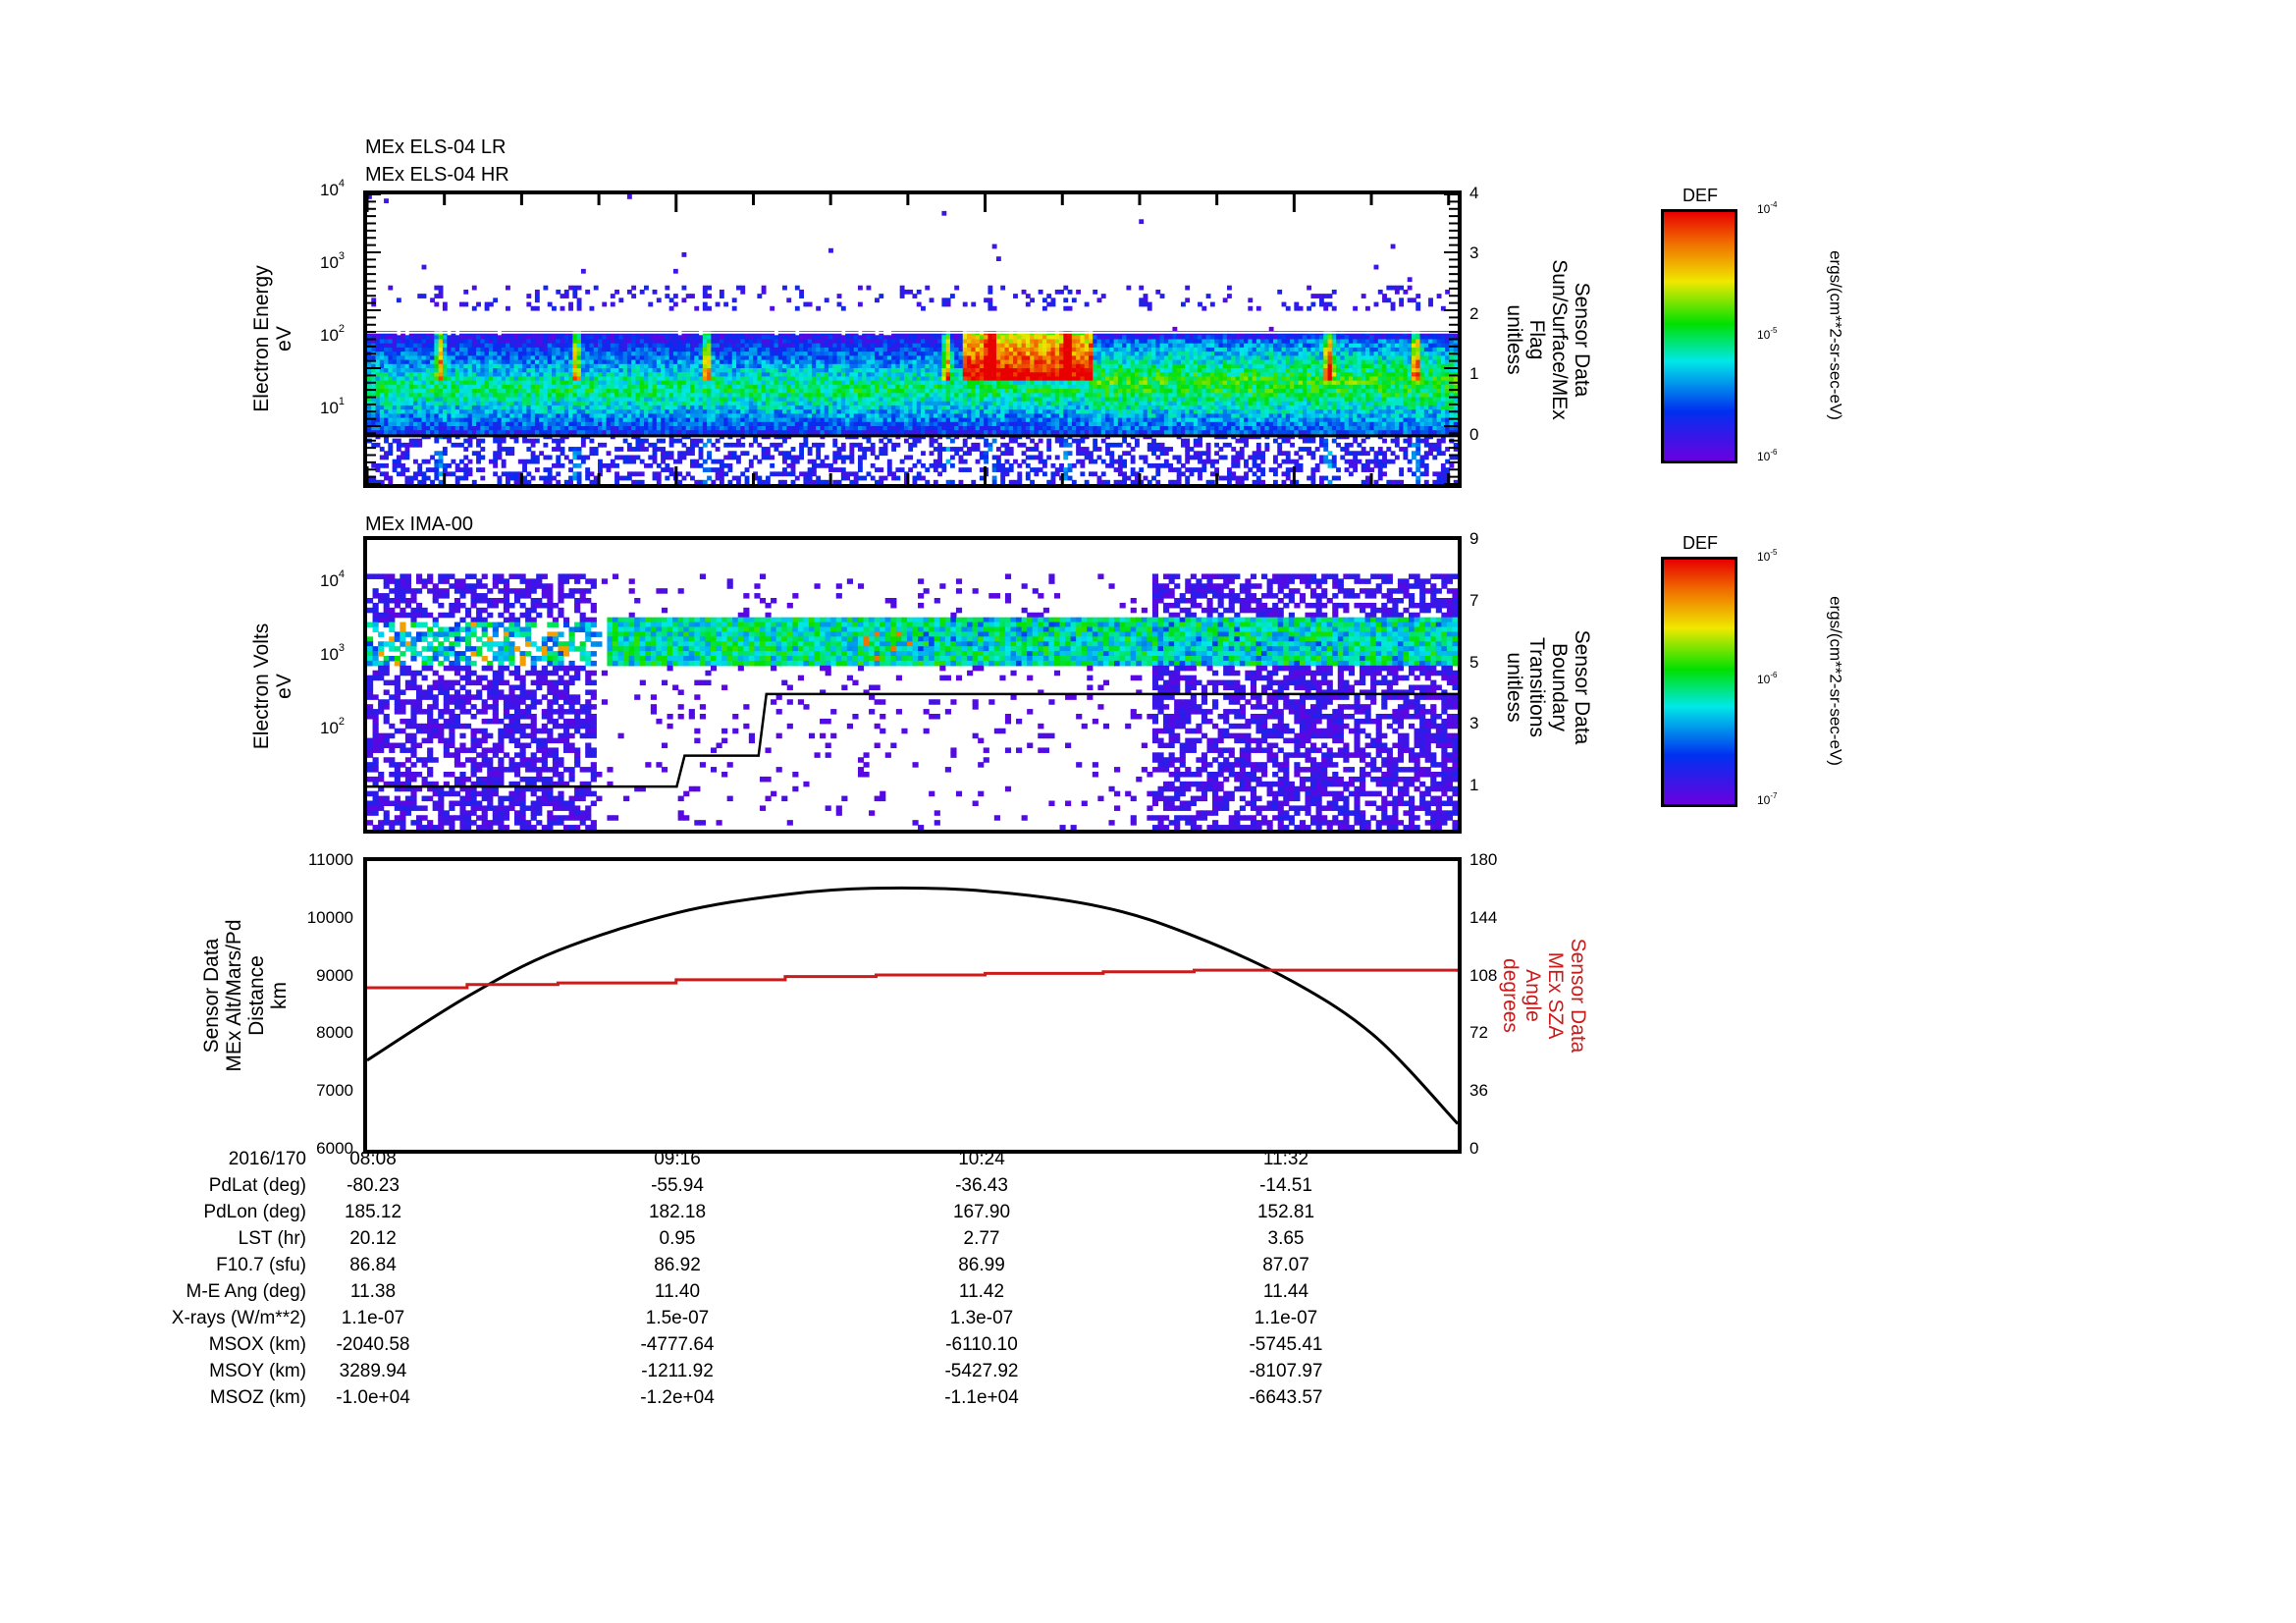  Describe the element at coordinates (677, 1371) in the screenshot. I see `ephemeris-value: -1211.92` at that location.